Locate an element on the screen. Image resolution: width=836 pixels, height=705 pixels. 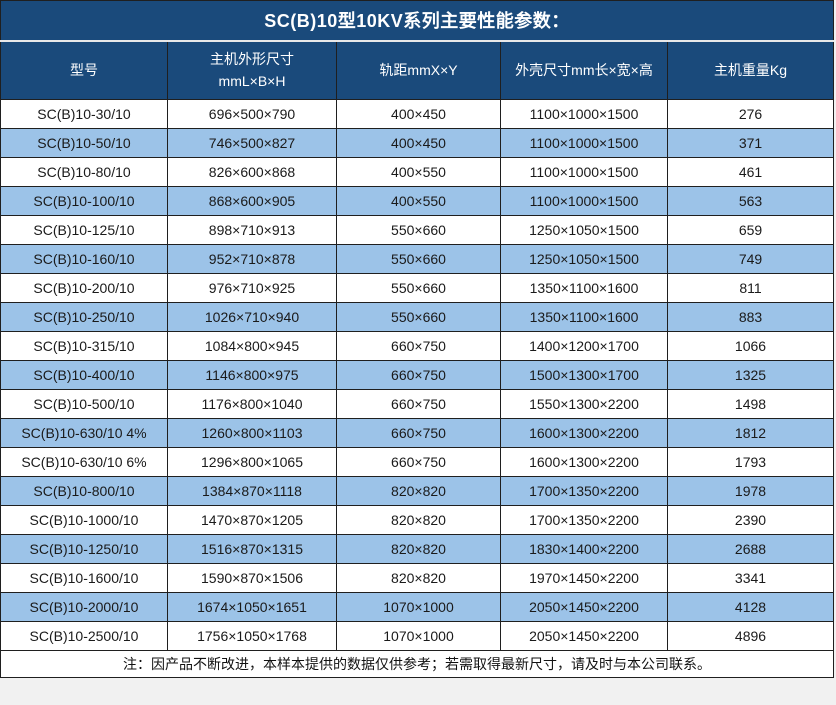
table-cell: 1146×800×975 is located at coordinates (252, 375).